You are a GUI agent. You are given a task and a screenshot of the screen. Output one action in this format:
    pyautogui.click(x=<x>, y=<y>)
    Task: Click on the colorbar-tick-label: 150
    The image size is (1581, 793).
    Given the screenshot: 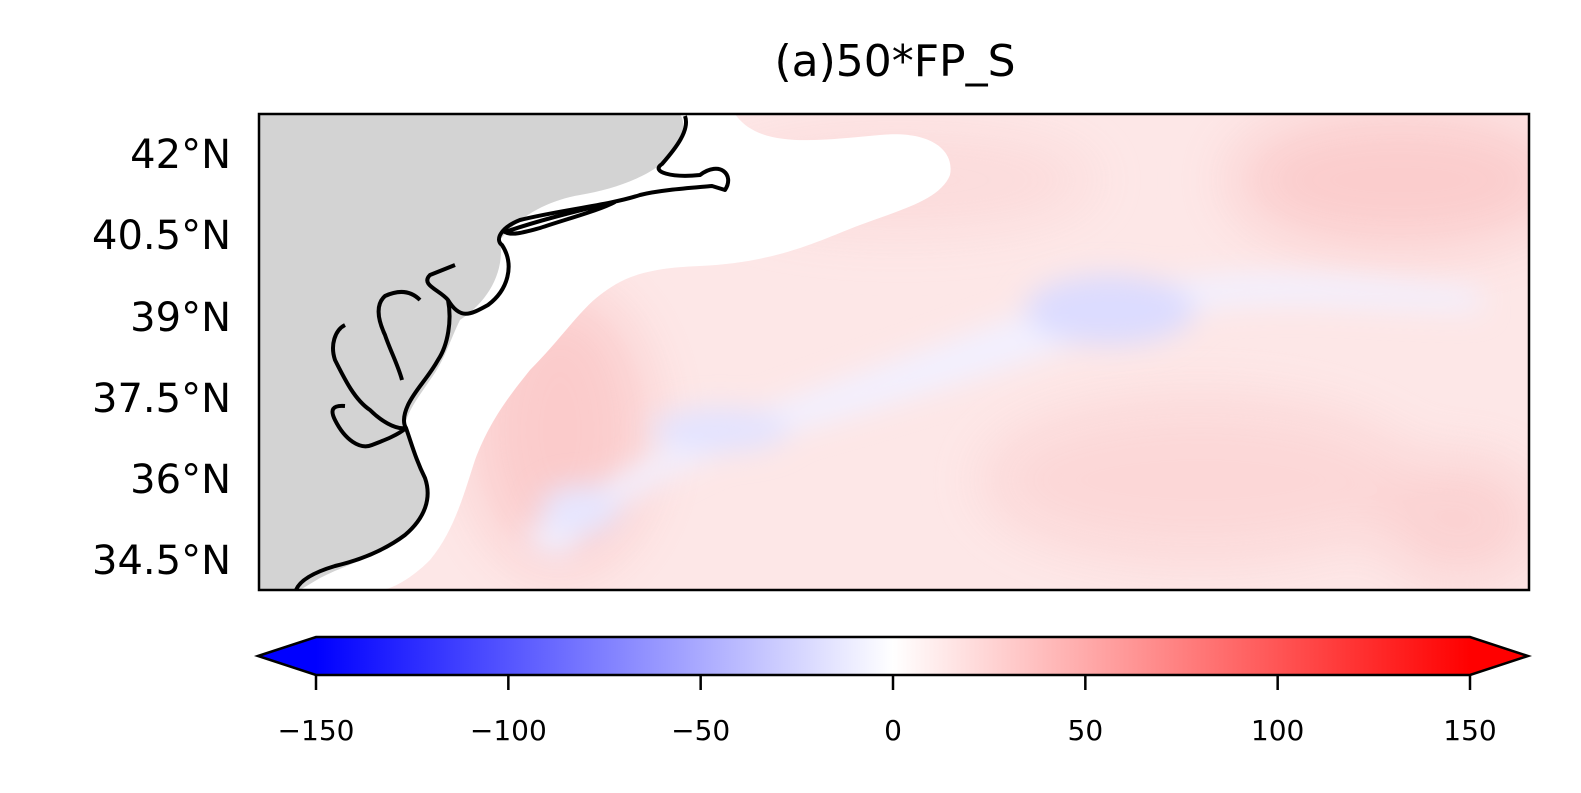 What is the action you would take?
    pyautogui.click(x=1470, y=730)
    